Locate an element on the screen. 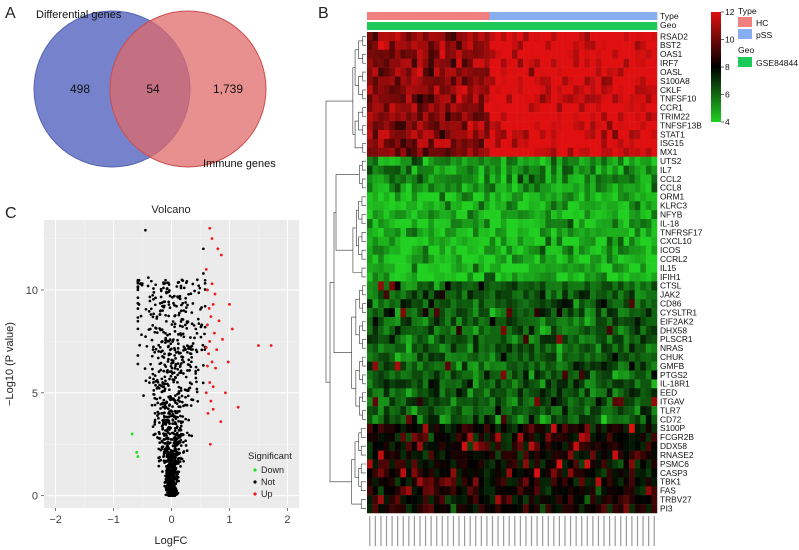  annotation-geo-cell is located at coordinates (609, 26).